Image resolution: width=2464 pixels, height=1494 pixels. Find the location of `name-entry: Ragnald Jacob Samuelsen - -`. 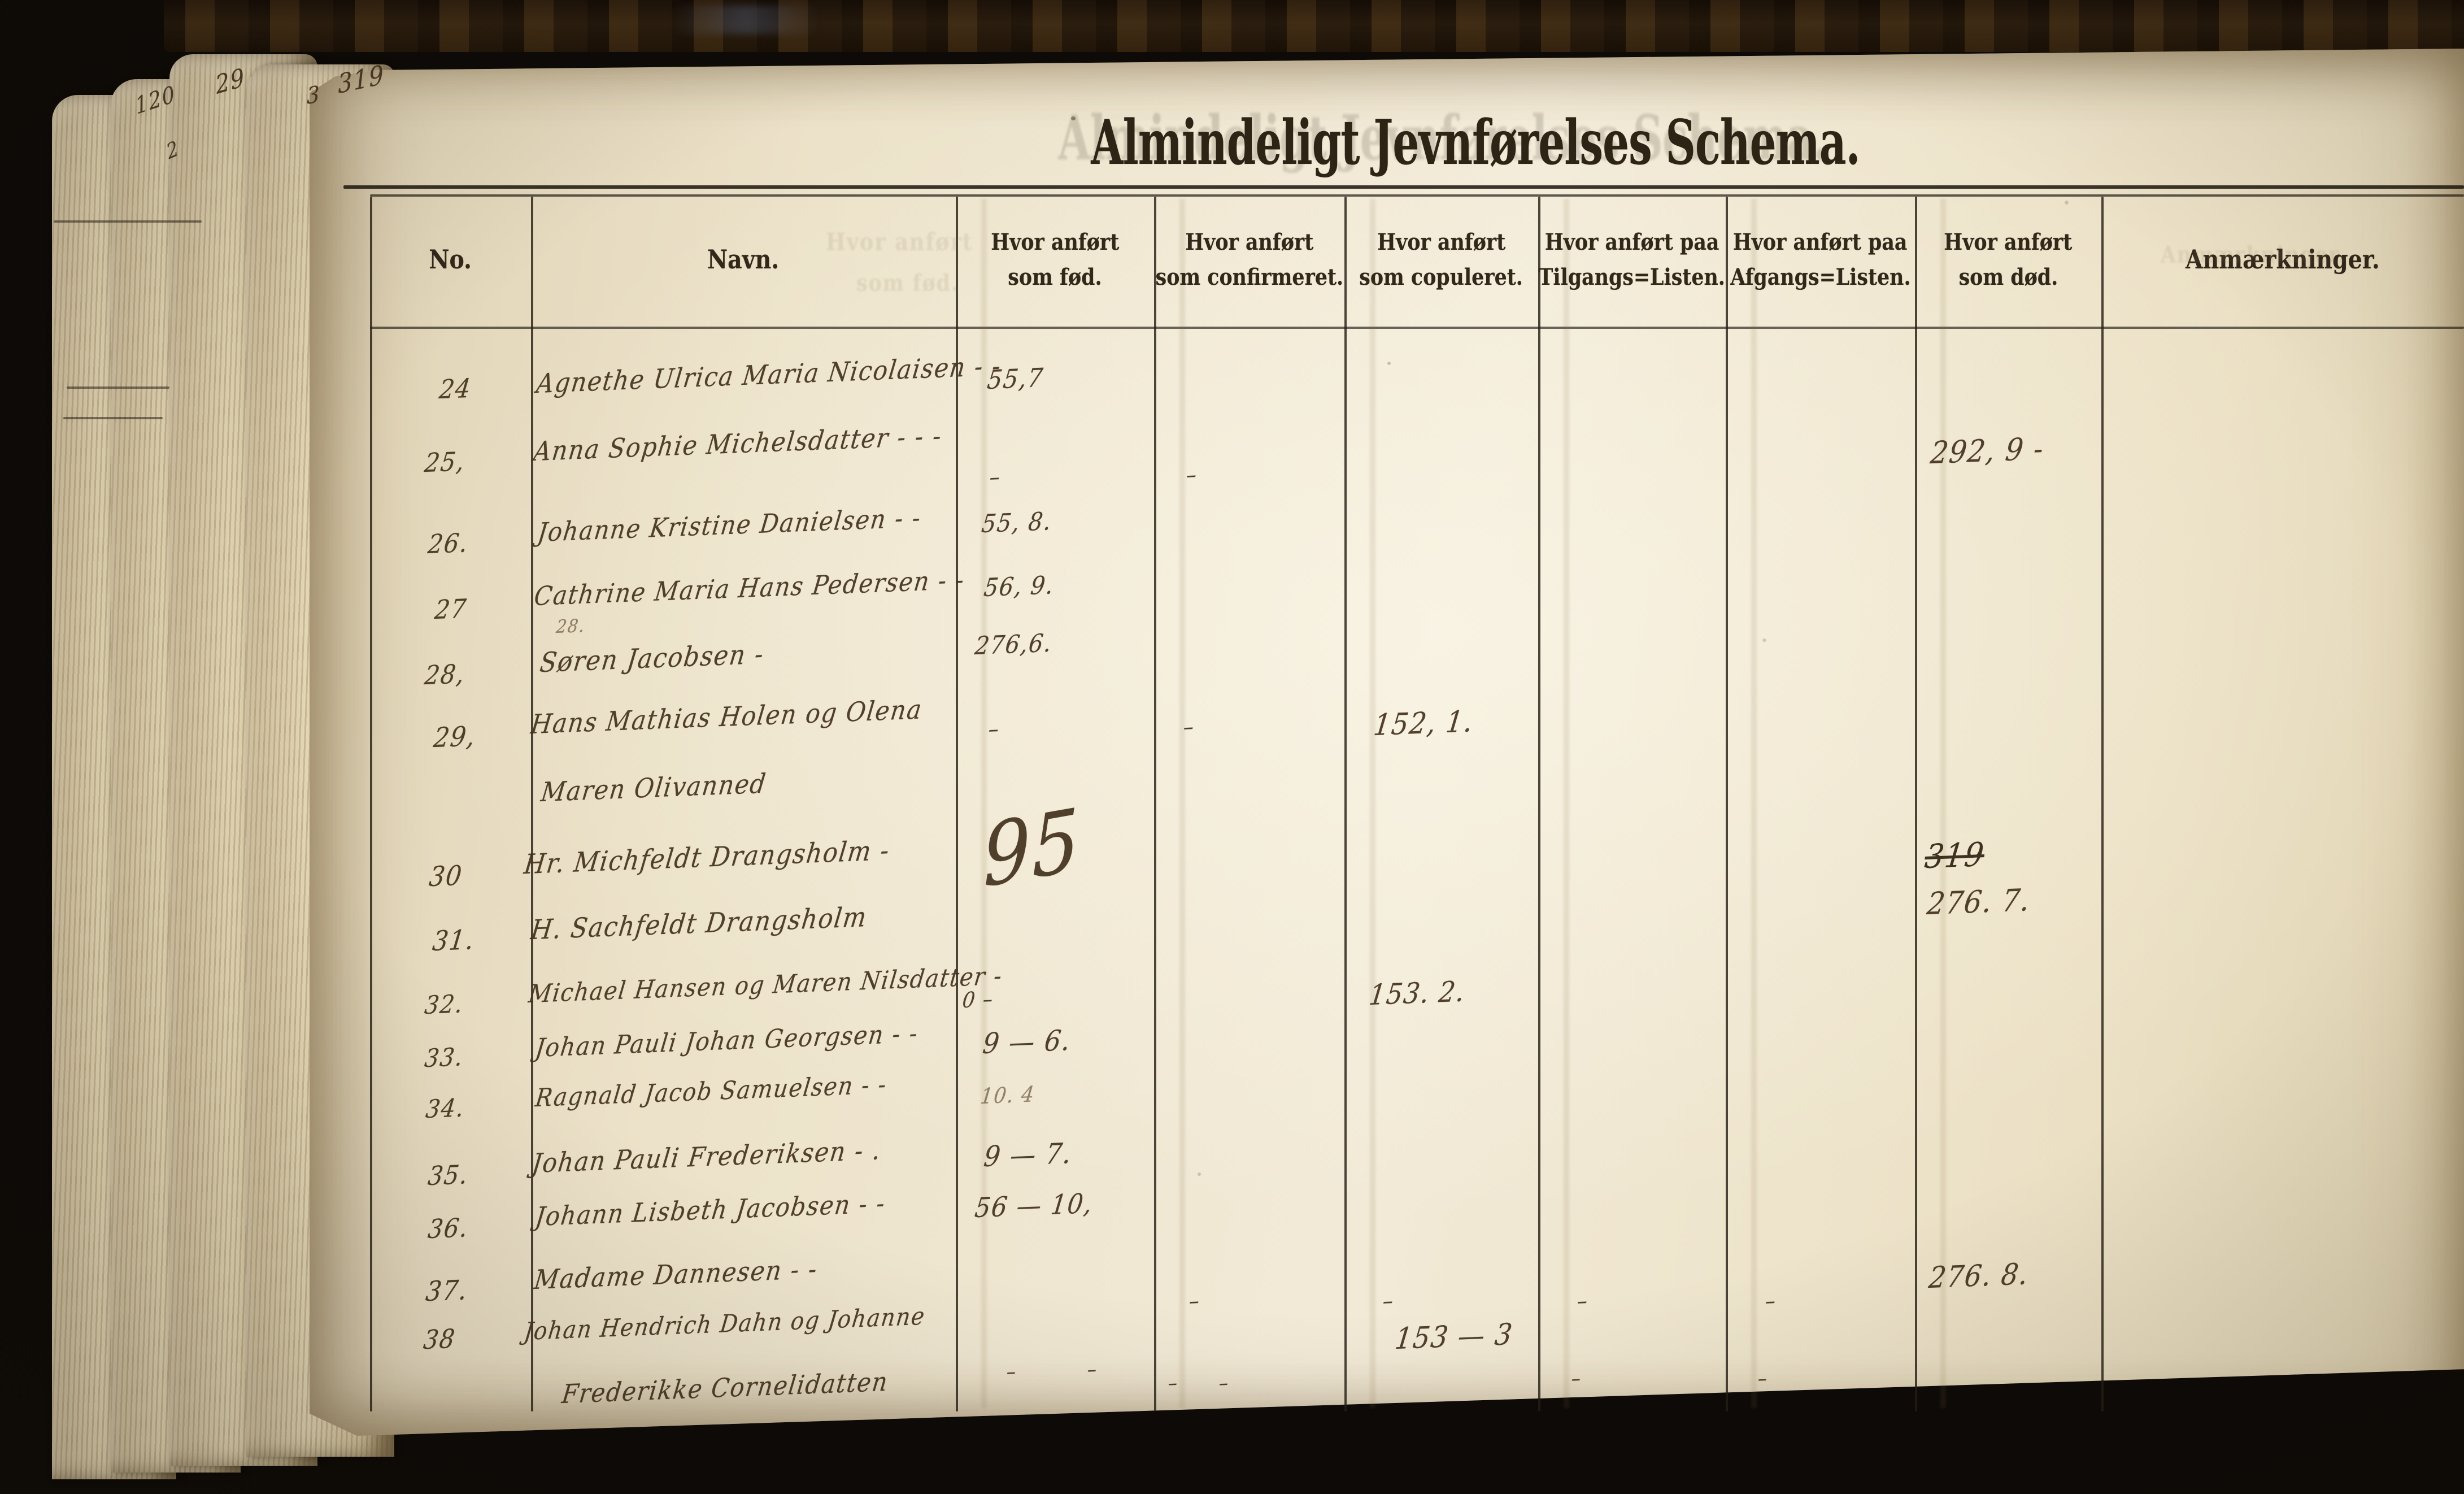

name-entry: Ragnald Jacob Samuelsen - - is located at coordinates (711, 1091).